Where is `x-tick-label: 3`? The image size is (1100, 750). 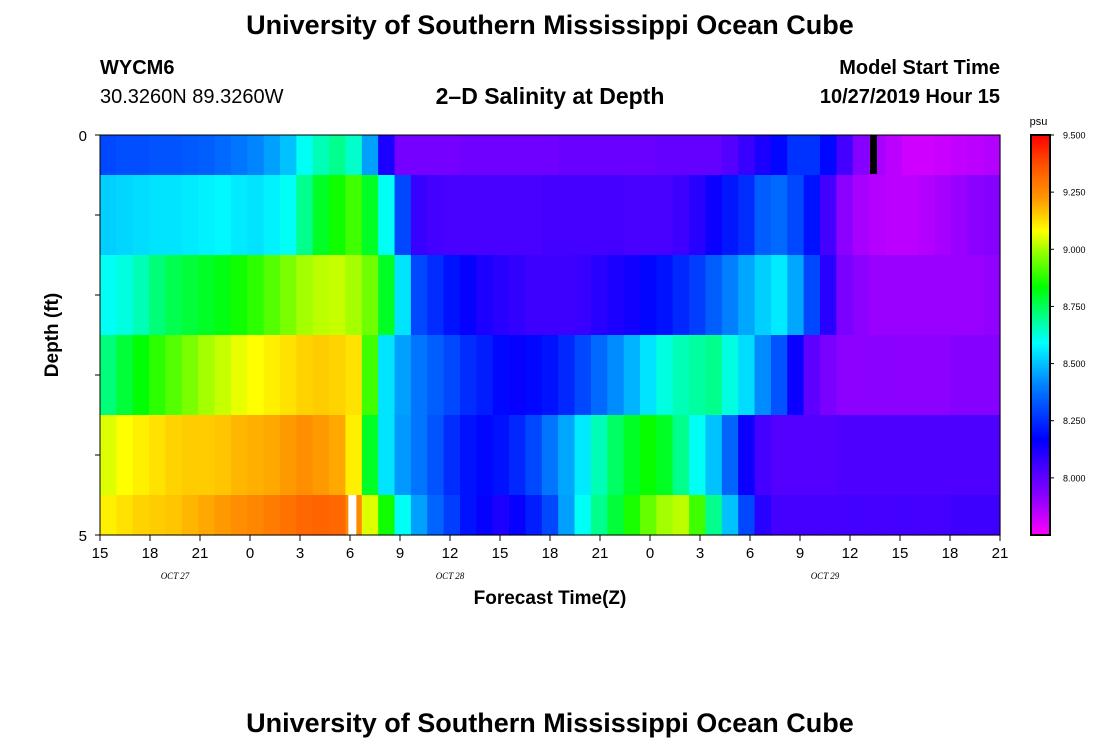
x-tick-label: 3 is located at coordinates (700, 553).